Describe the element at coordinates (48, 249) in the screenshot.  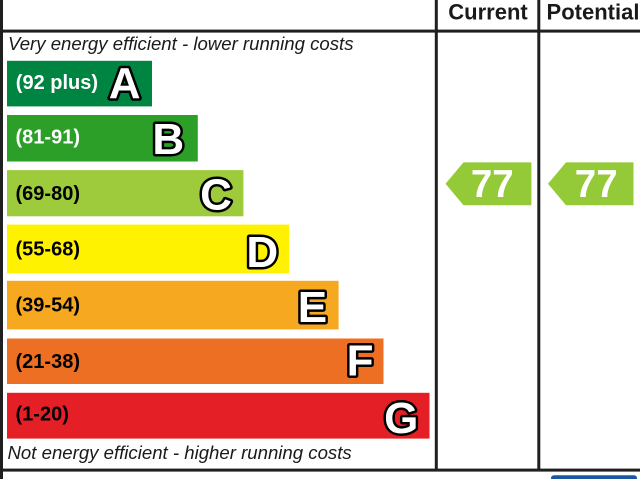
I see `svg-text: (55-68)` at that location.